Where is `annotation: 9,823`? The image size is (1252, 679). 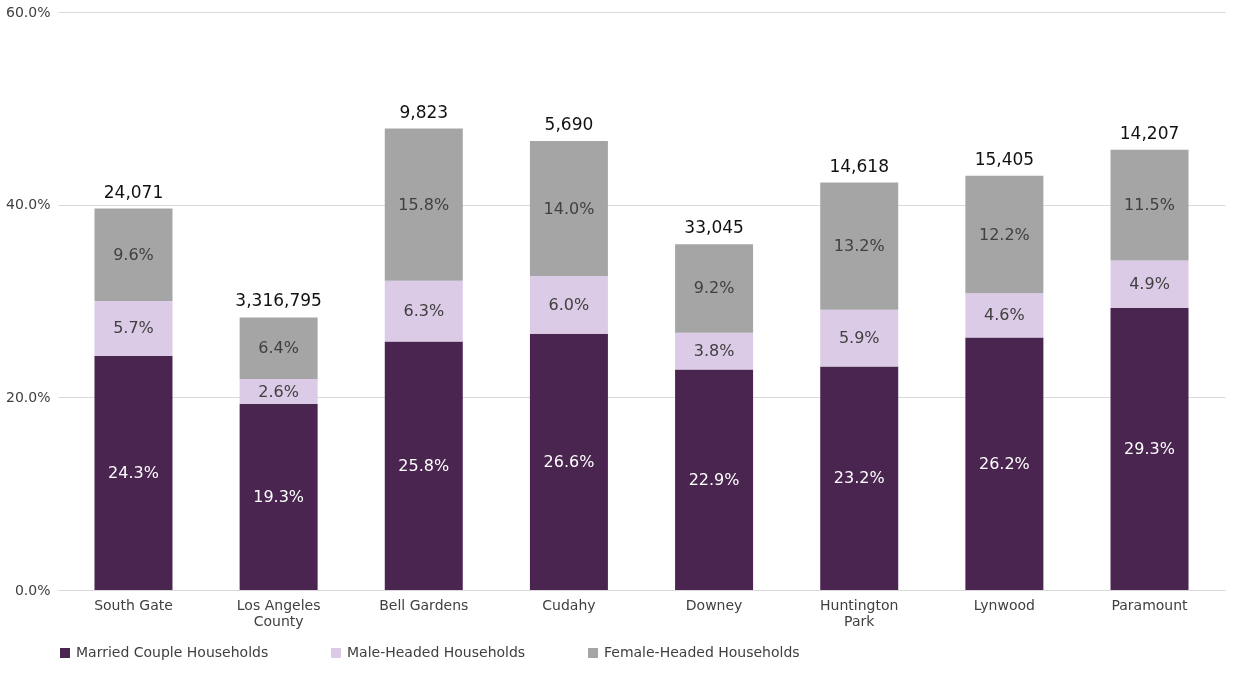 annotation: 9,823 is located at coordinates (424, 111).